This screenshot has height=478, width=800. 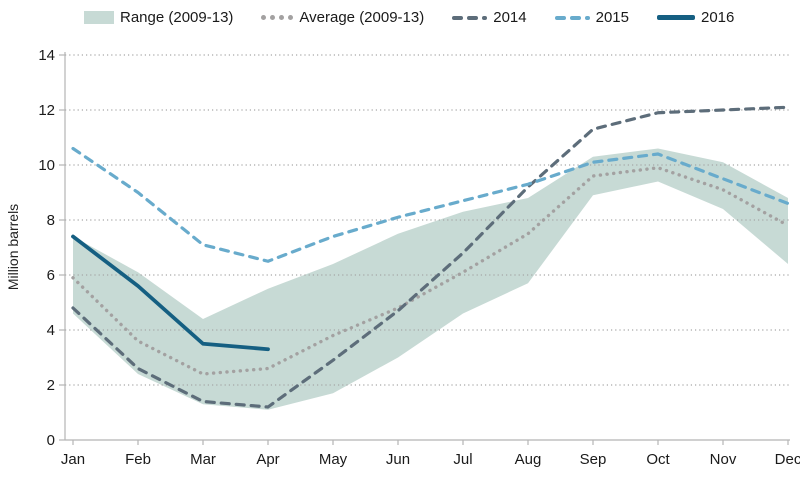 What do you see at coordinates (51, 330) in the screenshot?
I see `y-tick-label: 4` at bounding box center [51, 330].